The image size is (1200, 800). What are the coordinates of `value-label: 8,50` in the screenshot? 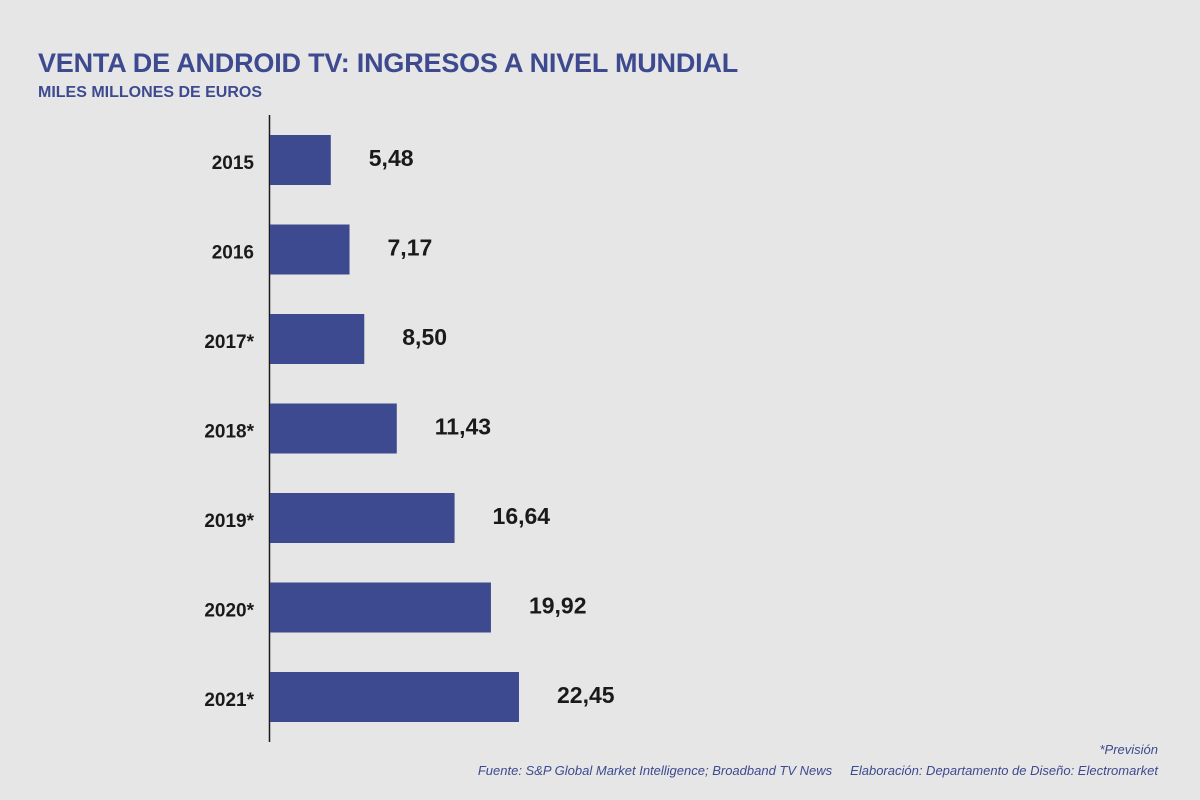 It's located at (424, 337).